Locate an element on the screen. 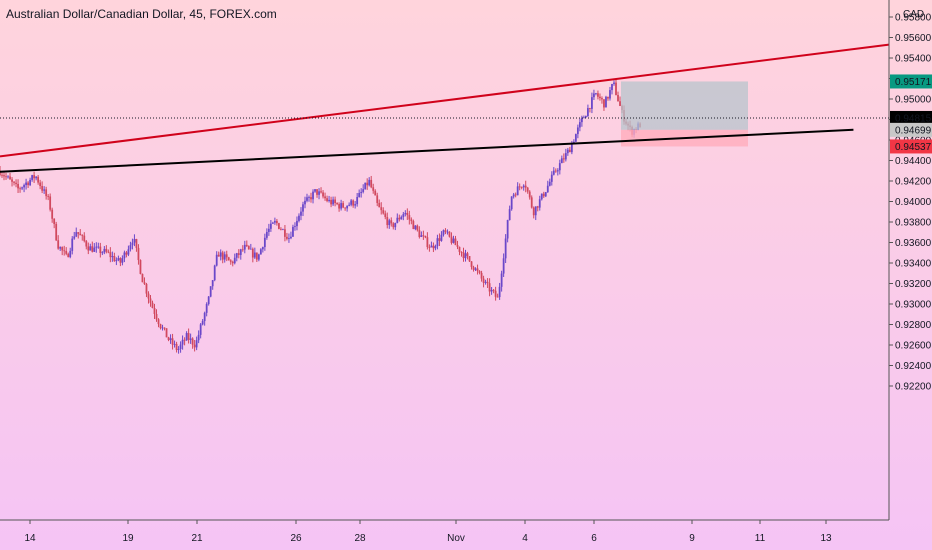  date-tick-label: 4 is located at coordinates (525, 538).